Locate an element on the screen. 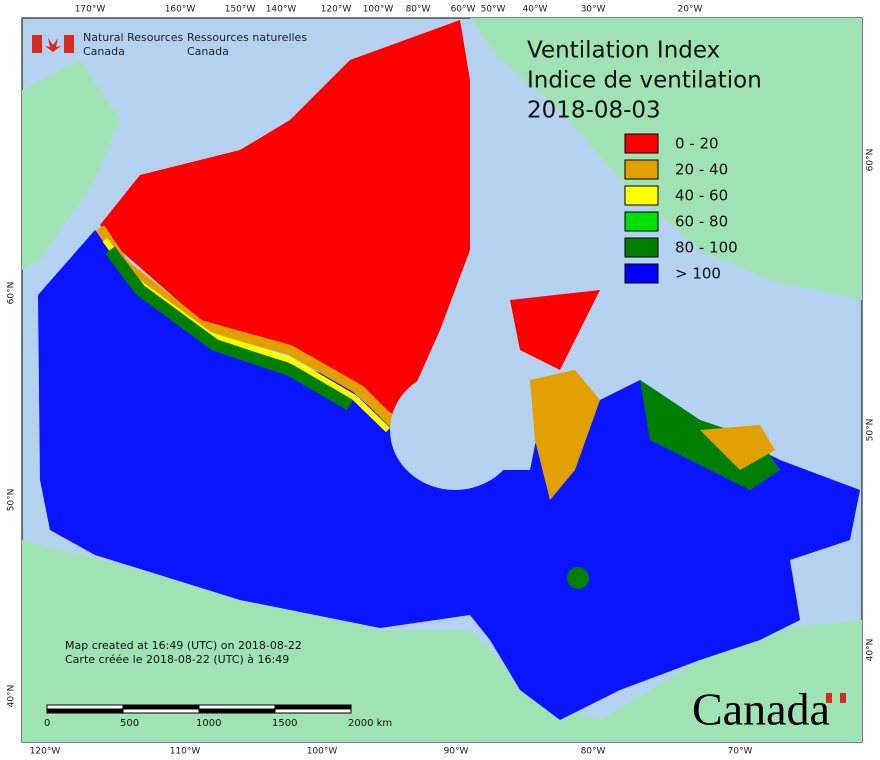 This screenshot has width=880, height=760. graticule-label: 70°W is located at coordinates (740, 752).